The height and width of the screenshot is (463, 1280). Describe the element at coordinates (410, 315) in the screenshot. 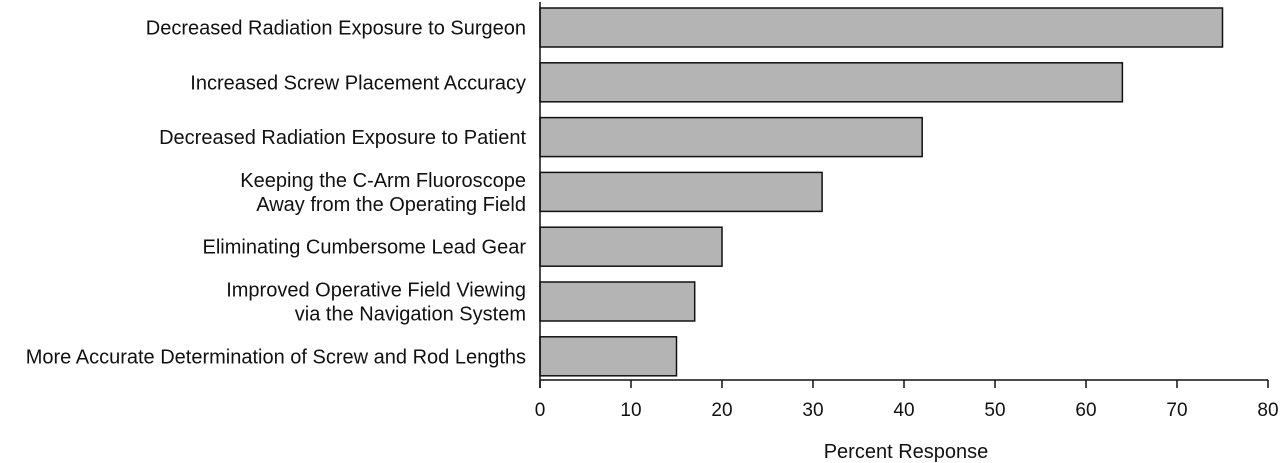

I see `category-label-6-line-2: via the Navigation System` at that location.